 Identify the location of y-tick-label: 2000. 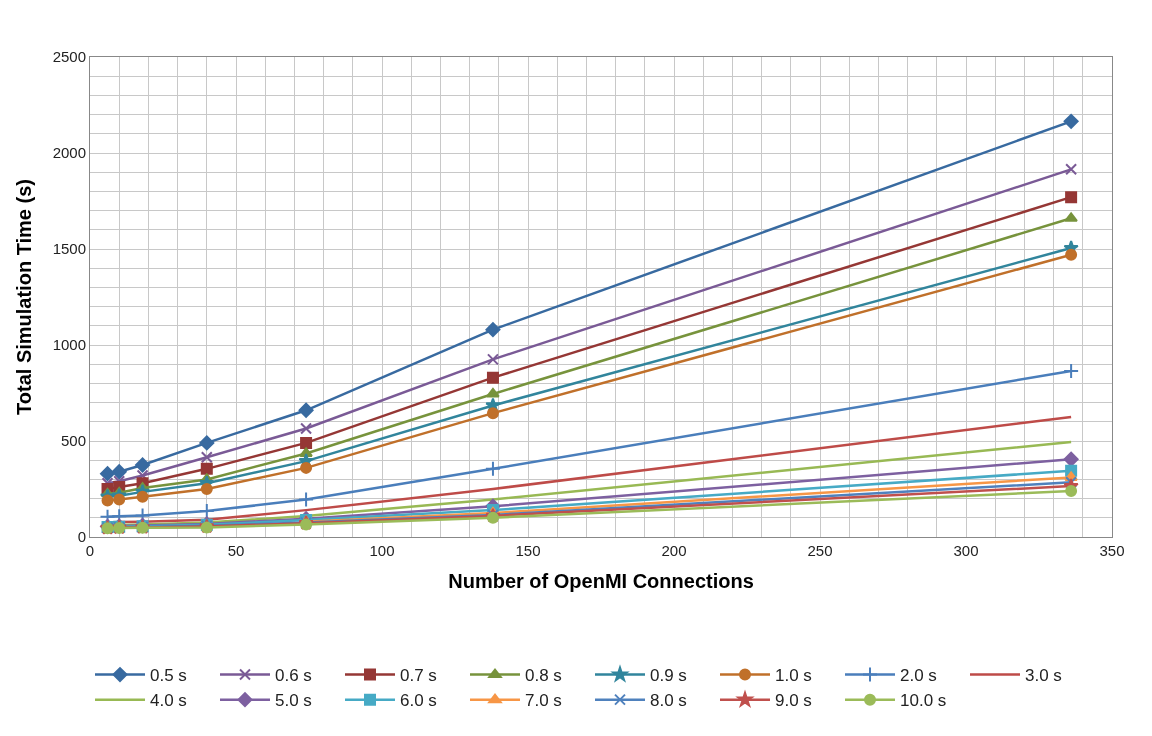
(69, 153).